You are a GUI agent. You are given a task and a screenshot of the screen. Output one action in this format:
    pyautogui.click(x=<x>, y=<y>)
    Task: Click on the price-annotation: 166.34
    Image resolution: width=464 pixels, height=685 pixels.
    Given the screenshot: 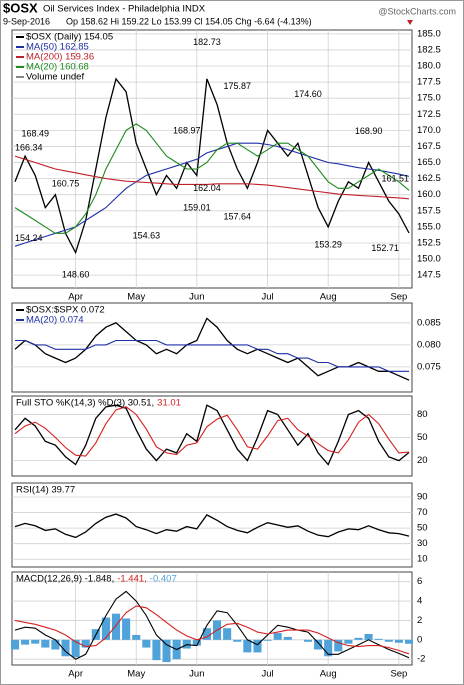 What is the action you would take?
    pyautogui.click(x=29, y=147)
    